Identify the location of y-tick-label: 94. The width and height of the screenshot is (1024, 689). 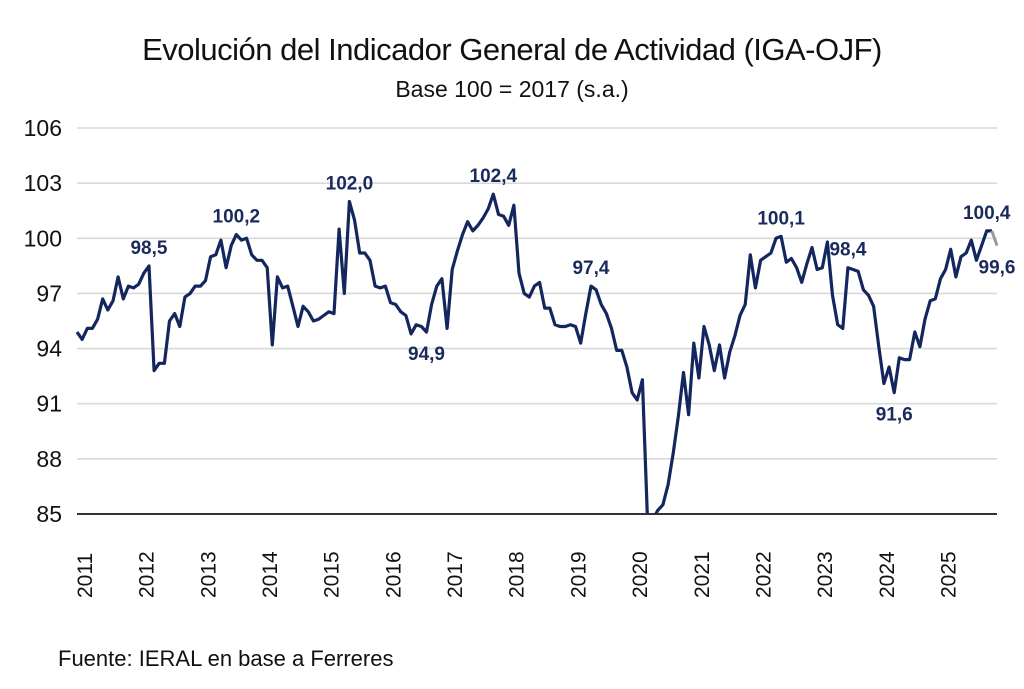
(49, 349).